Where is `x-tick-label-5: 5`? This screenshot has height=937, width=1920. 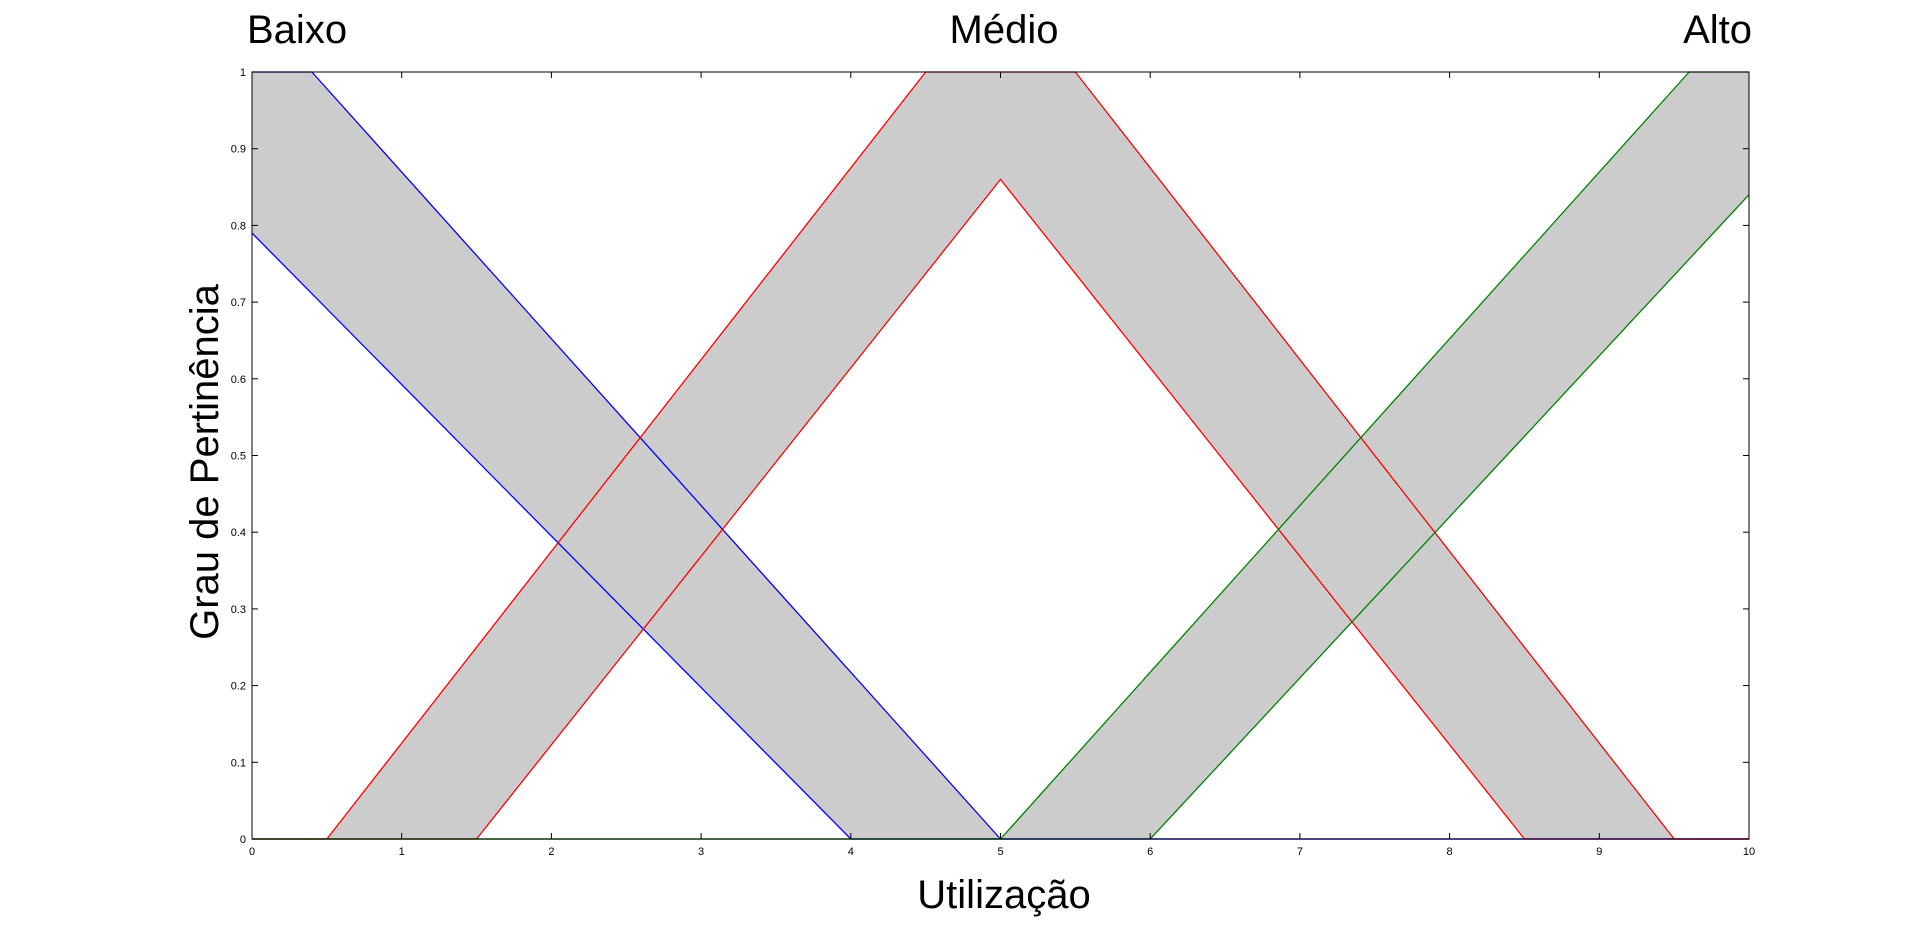 x-tick-label-5: 5 is located at coordinates (1000, 852).